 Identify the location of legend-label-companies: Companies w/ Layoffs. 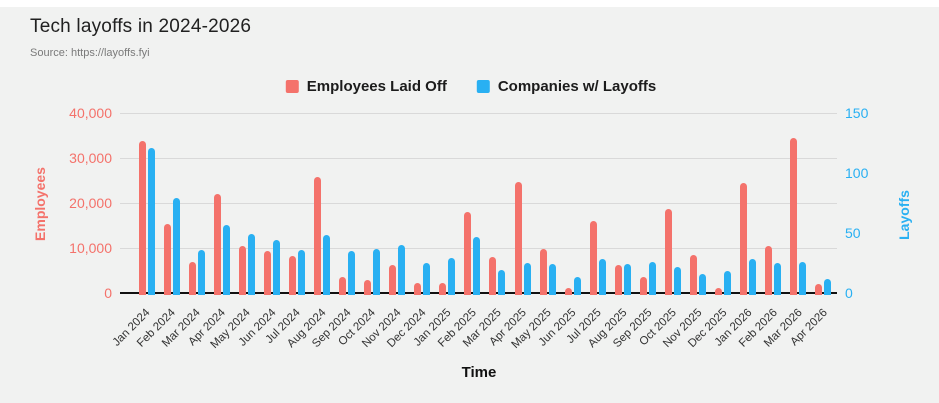
(577, 86).